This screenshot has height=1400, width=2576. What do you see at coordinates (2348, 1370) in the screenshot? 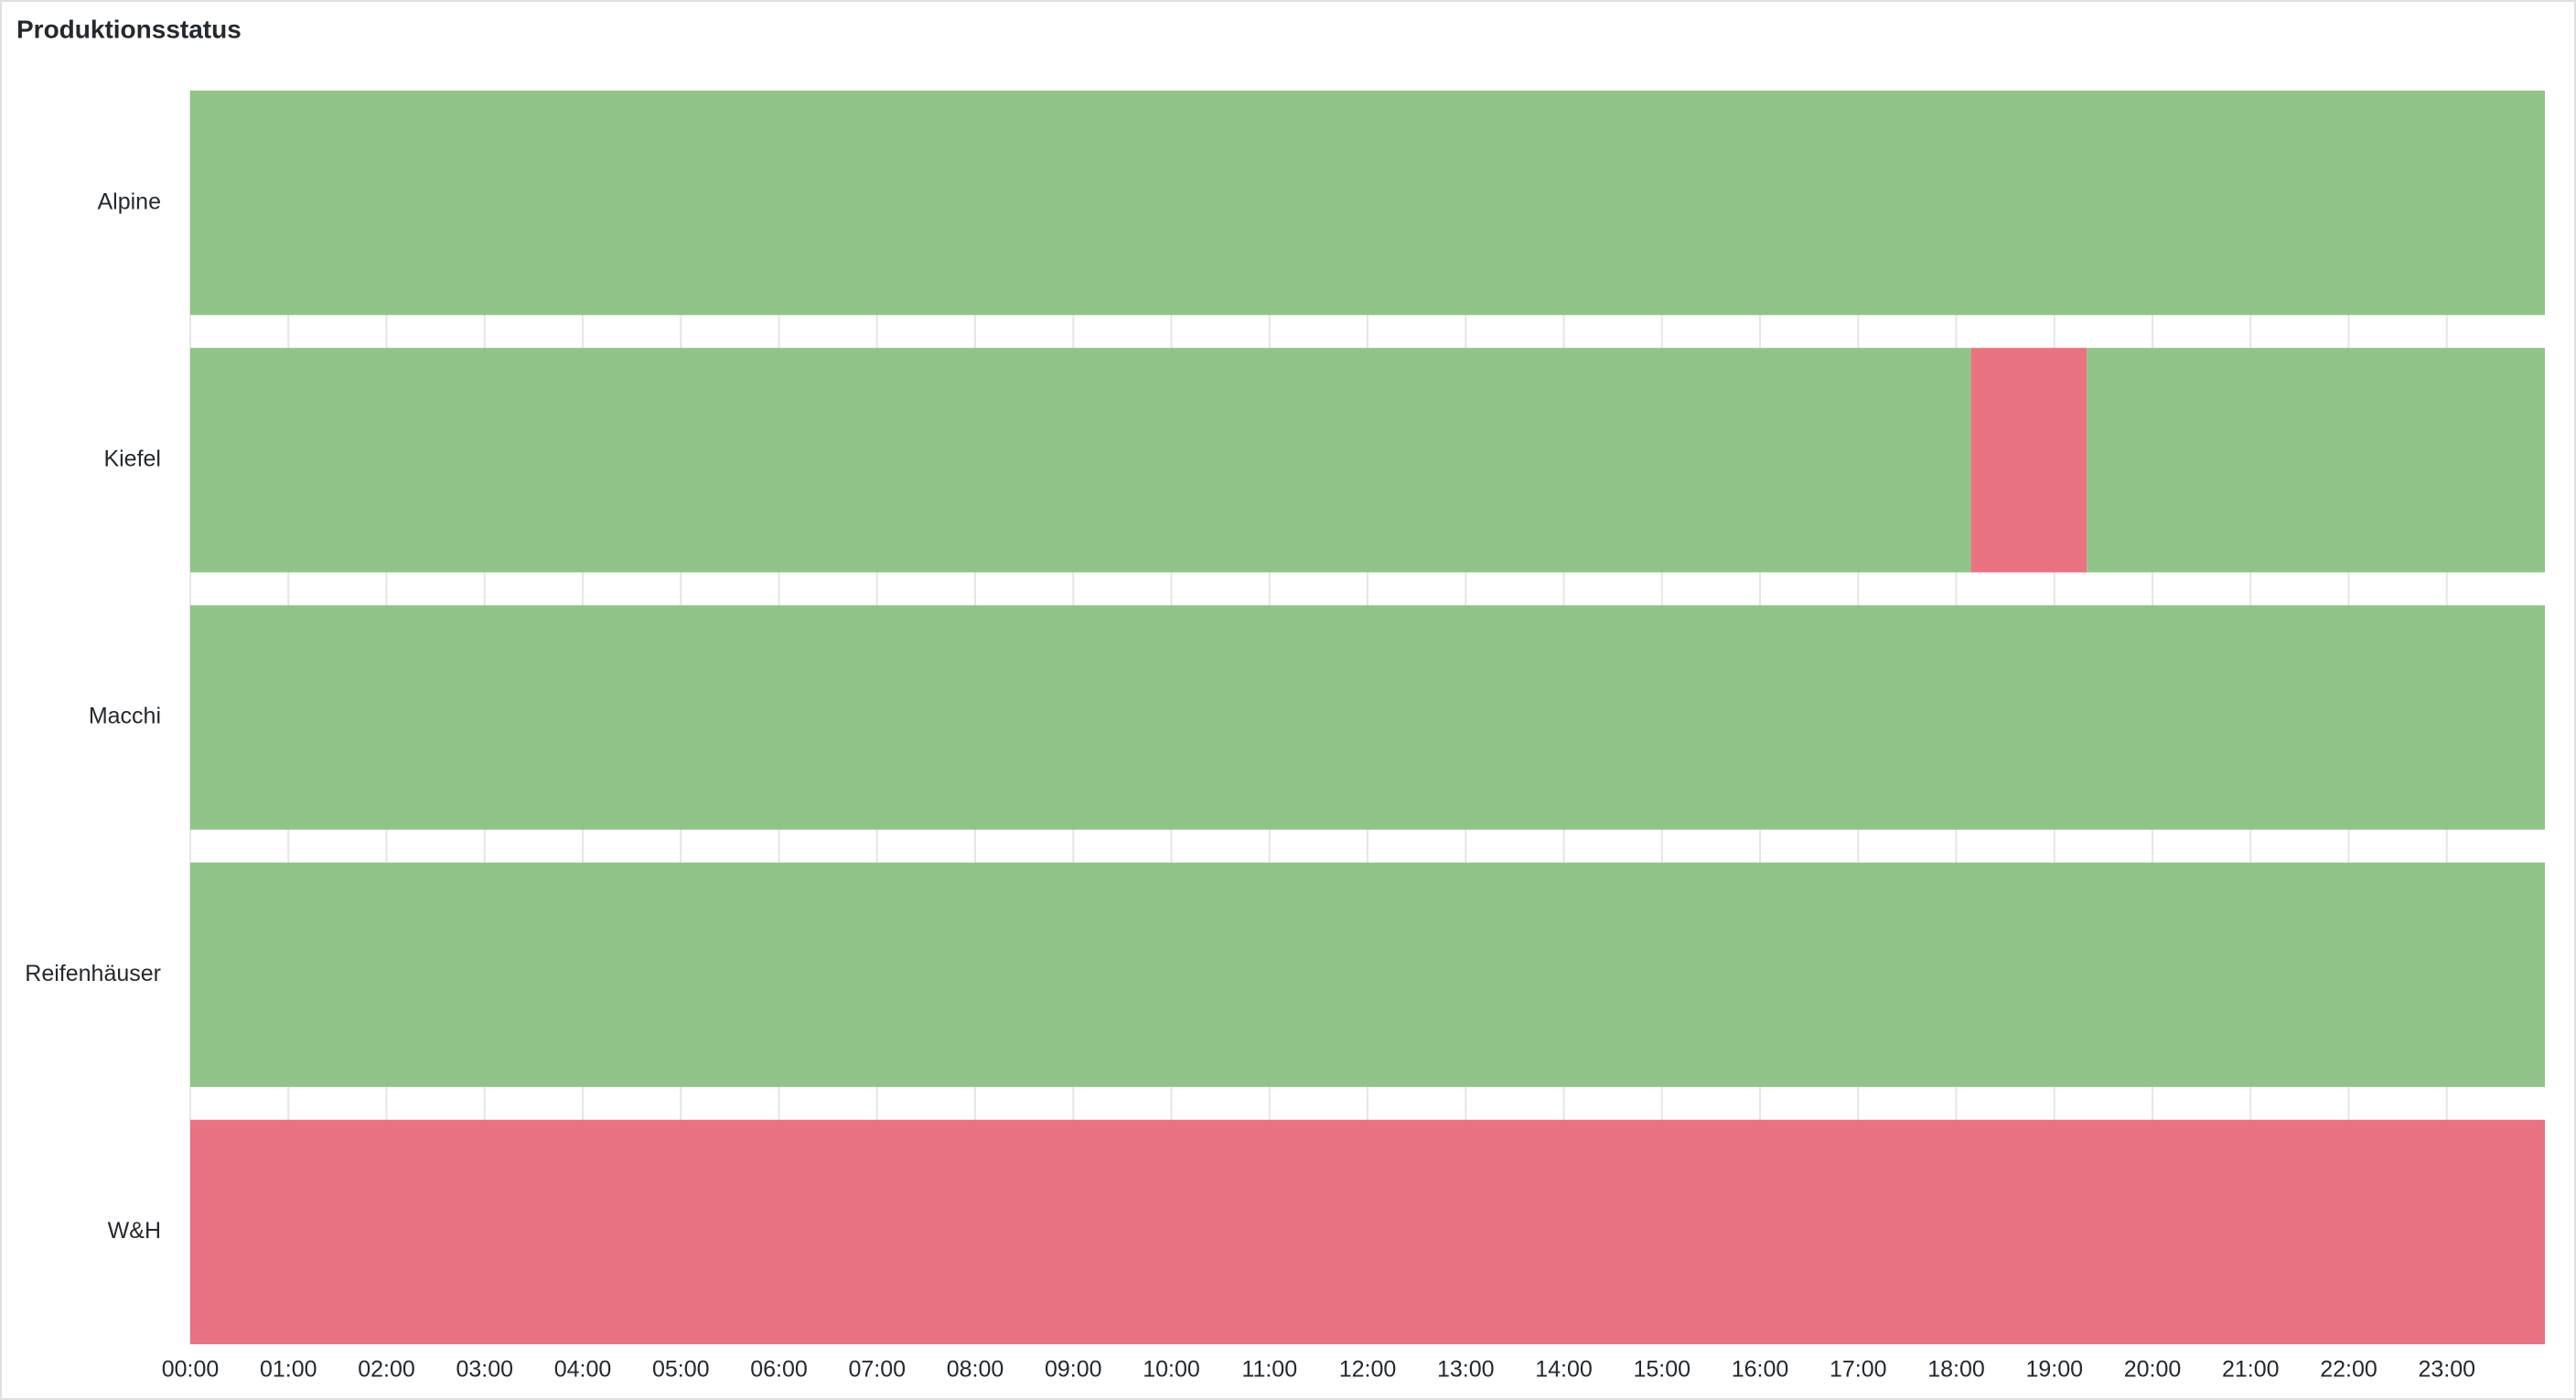
I see `x-tick-label: 22:00` at bounding box center [2348, 1370].